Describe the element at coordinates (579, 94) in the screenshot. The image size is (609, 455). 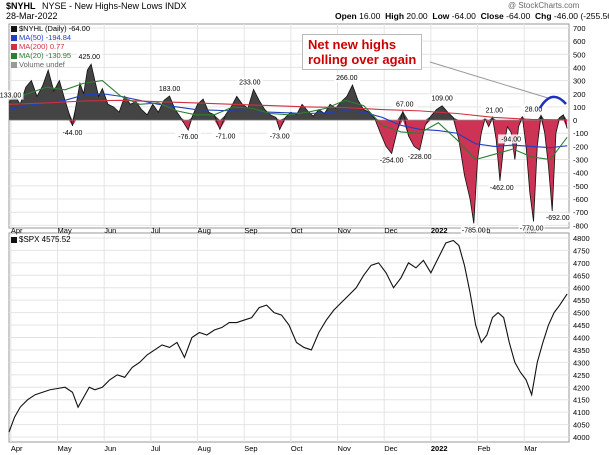
I see `upper-y-tick-label: 200` at that location.